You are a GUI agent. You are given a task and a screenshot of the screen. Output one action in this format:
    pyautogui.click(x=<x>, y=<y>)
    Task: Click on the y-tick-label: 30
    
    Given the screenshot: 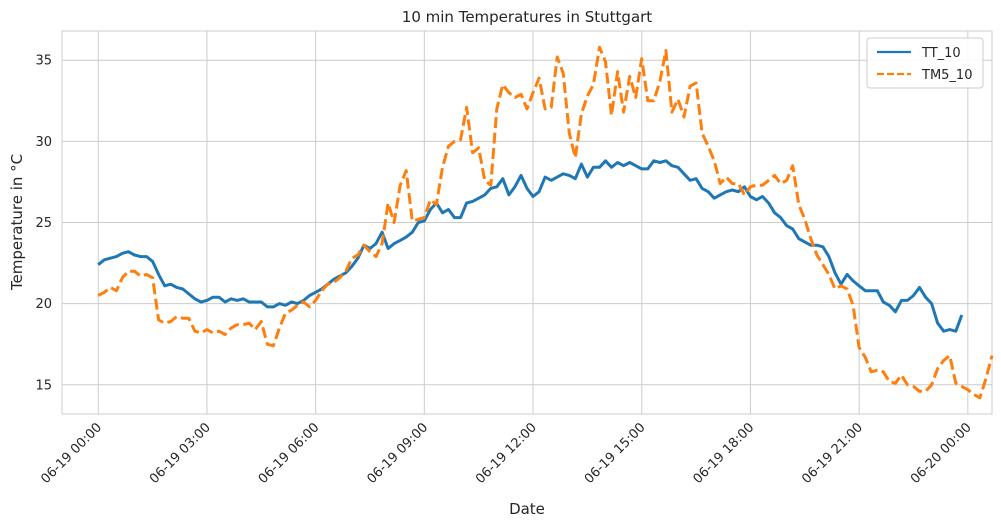 What is the action you would take?
    pyautogui.click(x=43, y=142)
    